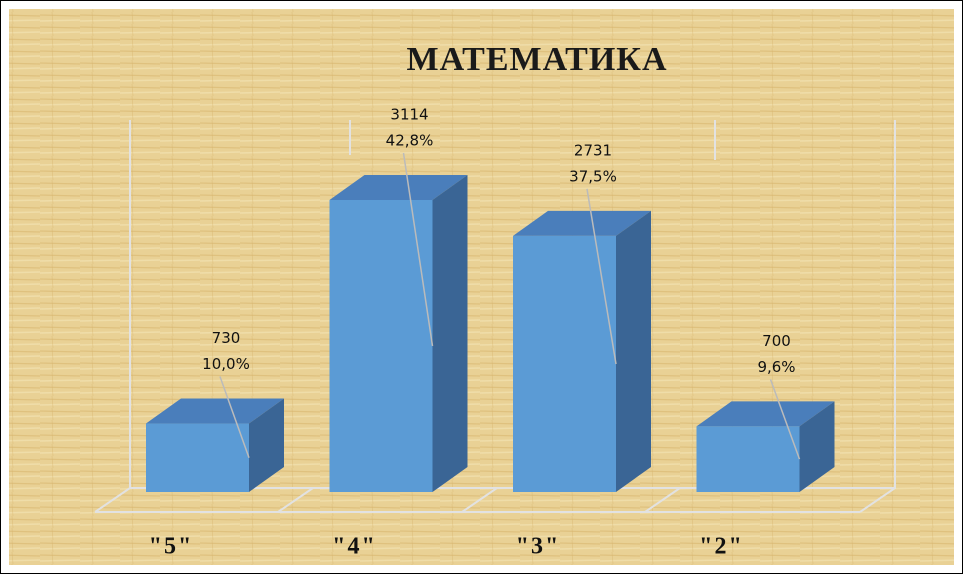  What do you see at coordinates (537, 59) in the screenshot?
I see `chart-title: МАТЕМАТИКА` at bounding box center [537, 59].